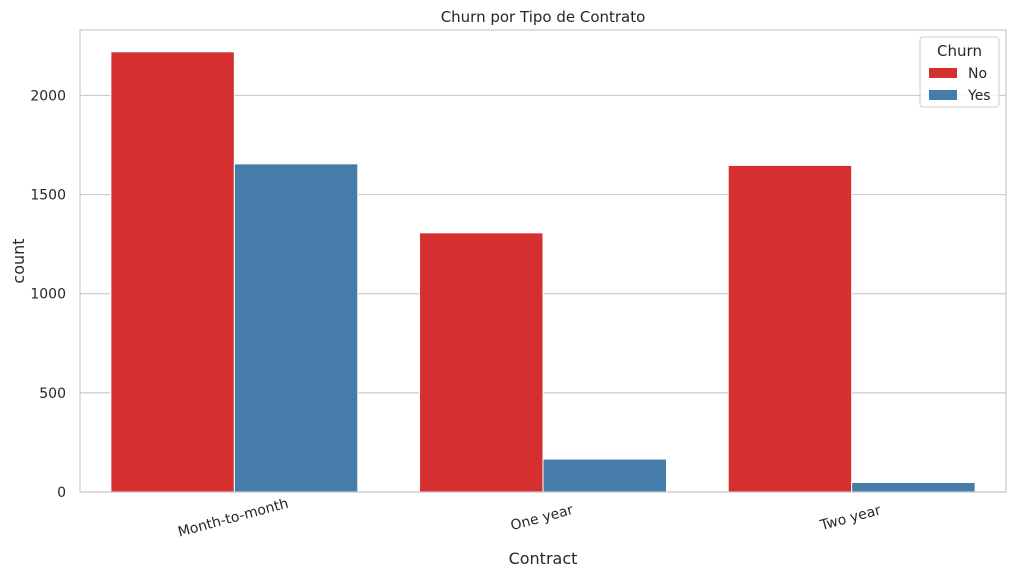  I want to click on y-tick-label: 500, so click(52, 394).